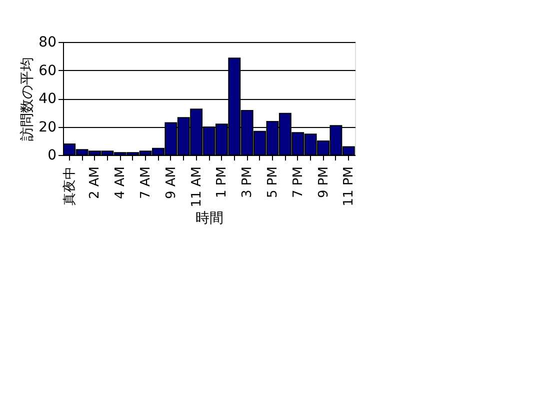  What do you see at coordinates (248, 182) in the screenshot?
I see `x-tick-label: 3 PM` at bounding box center [248, 182].